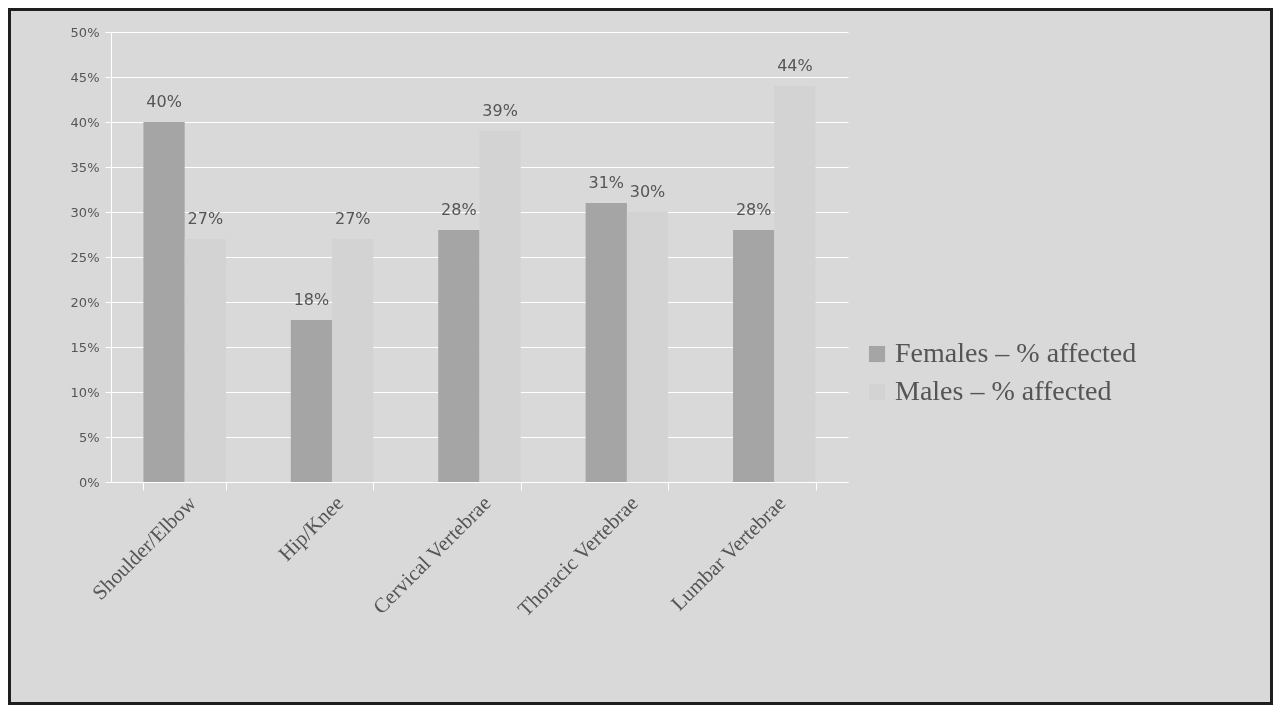  Describe the element at coordinates (85, 212) in the screenshot. I see `y-tick-label: 30%` at that location.